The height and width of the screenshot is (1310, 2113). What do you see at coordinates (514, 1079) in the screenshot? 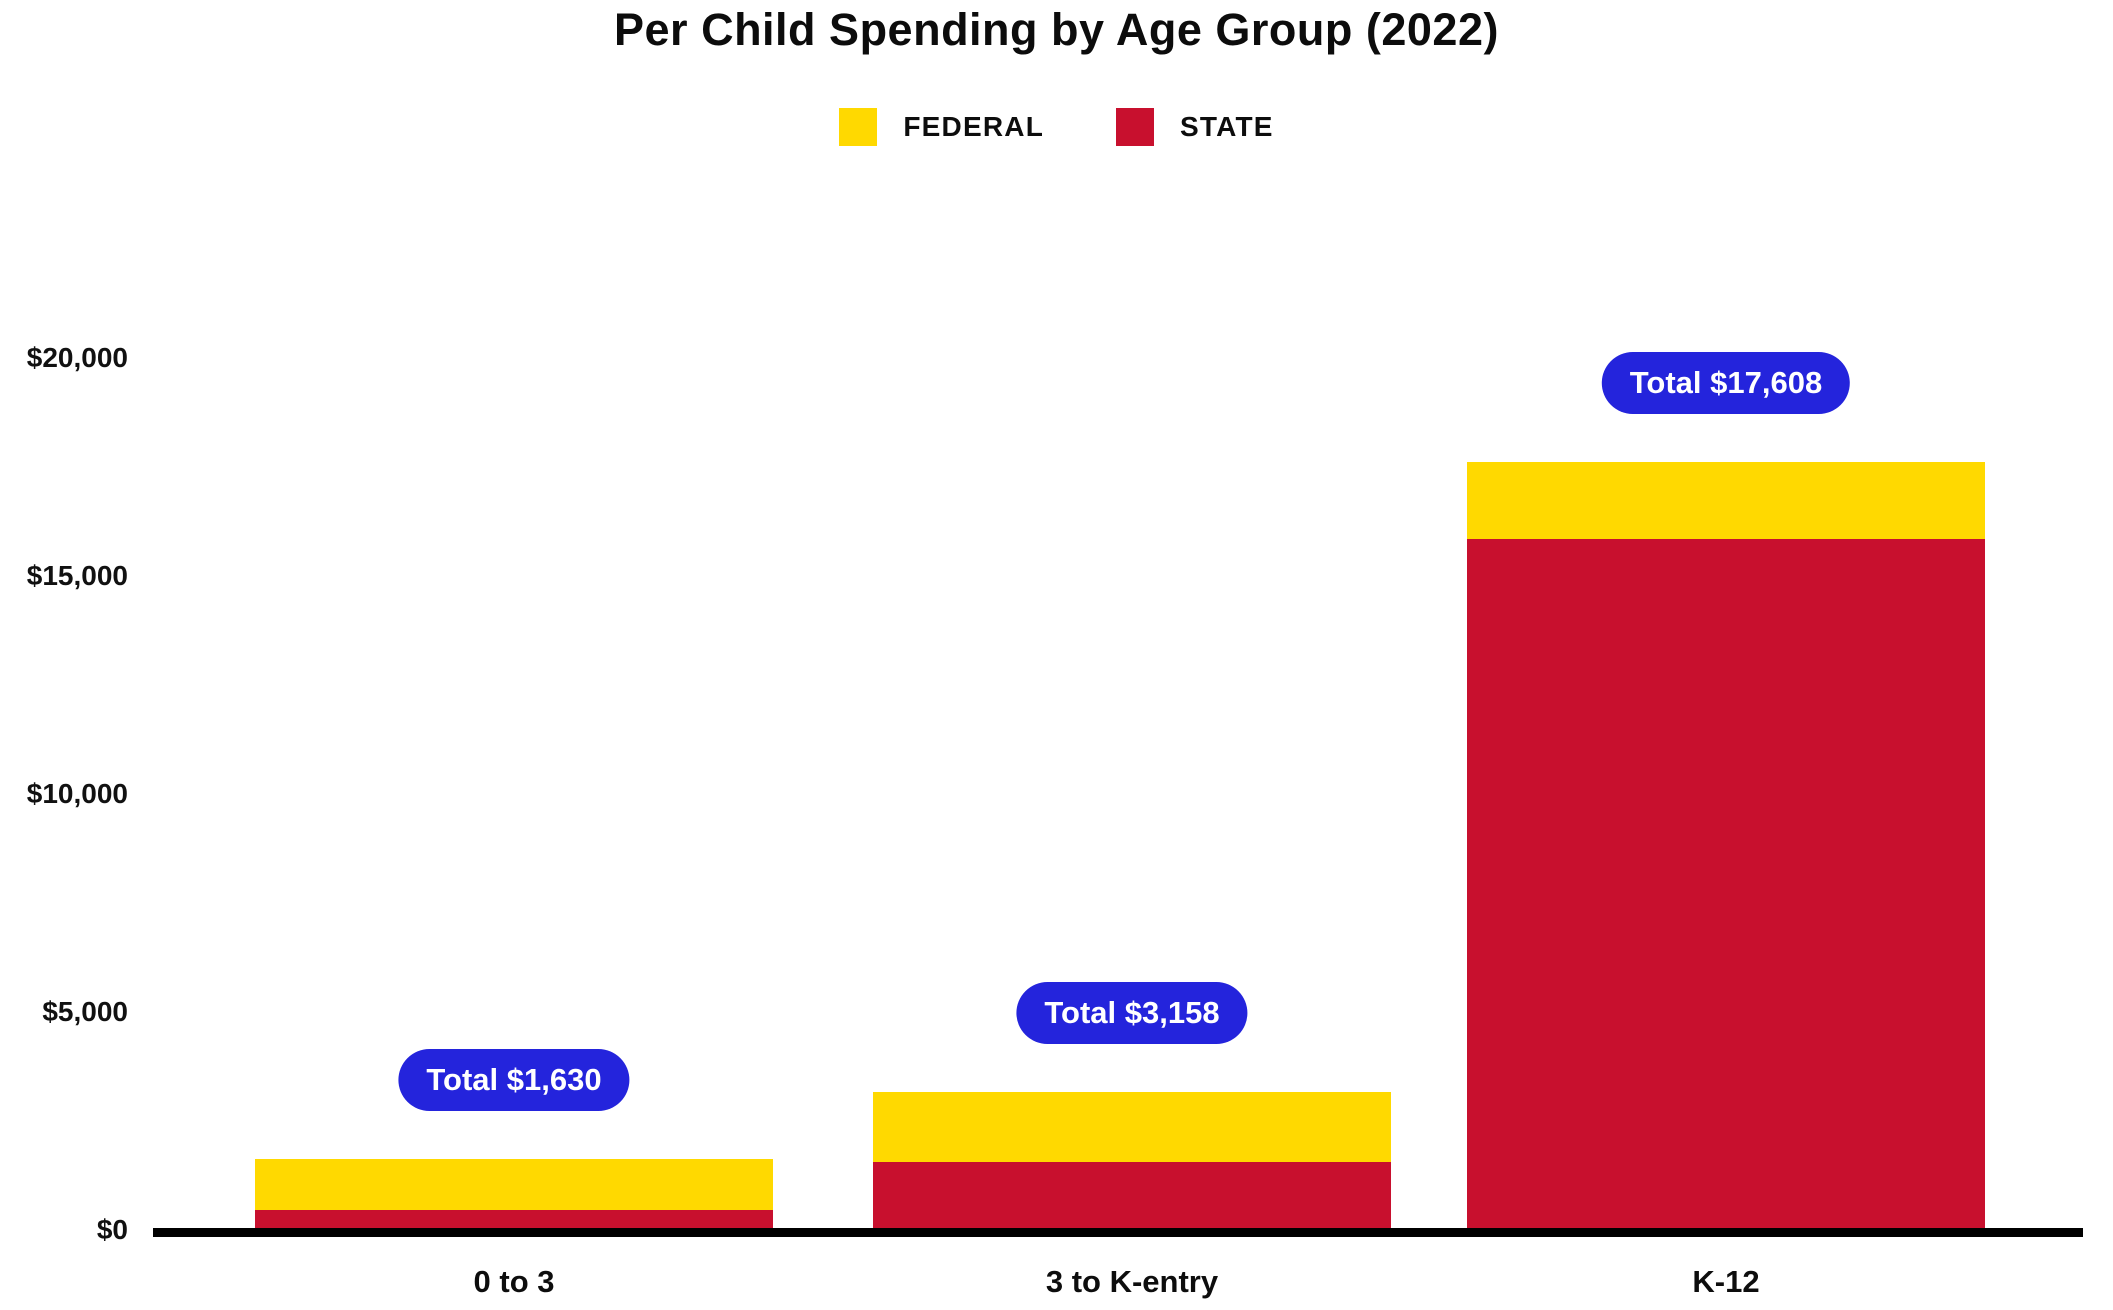
I see `total-badge-0-to-3: Total $1,630` at bounding box center [514, 1079].